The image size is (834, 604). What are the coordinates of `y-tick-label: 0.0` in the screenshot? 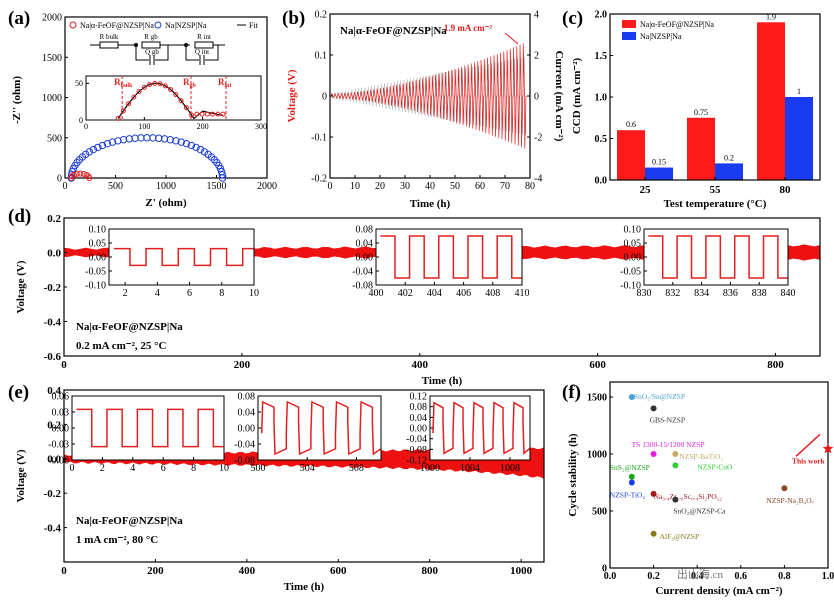 It's located at (54, 253).